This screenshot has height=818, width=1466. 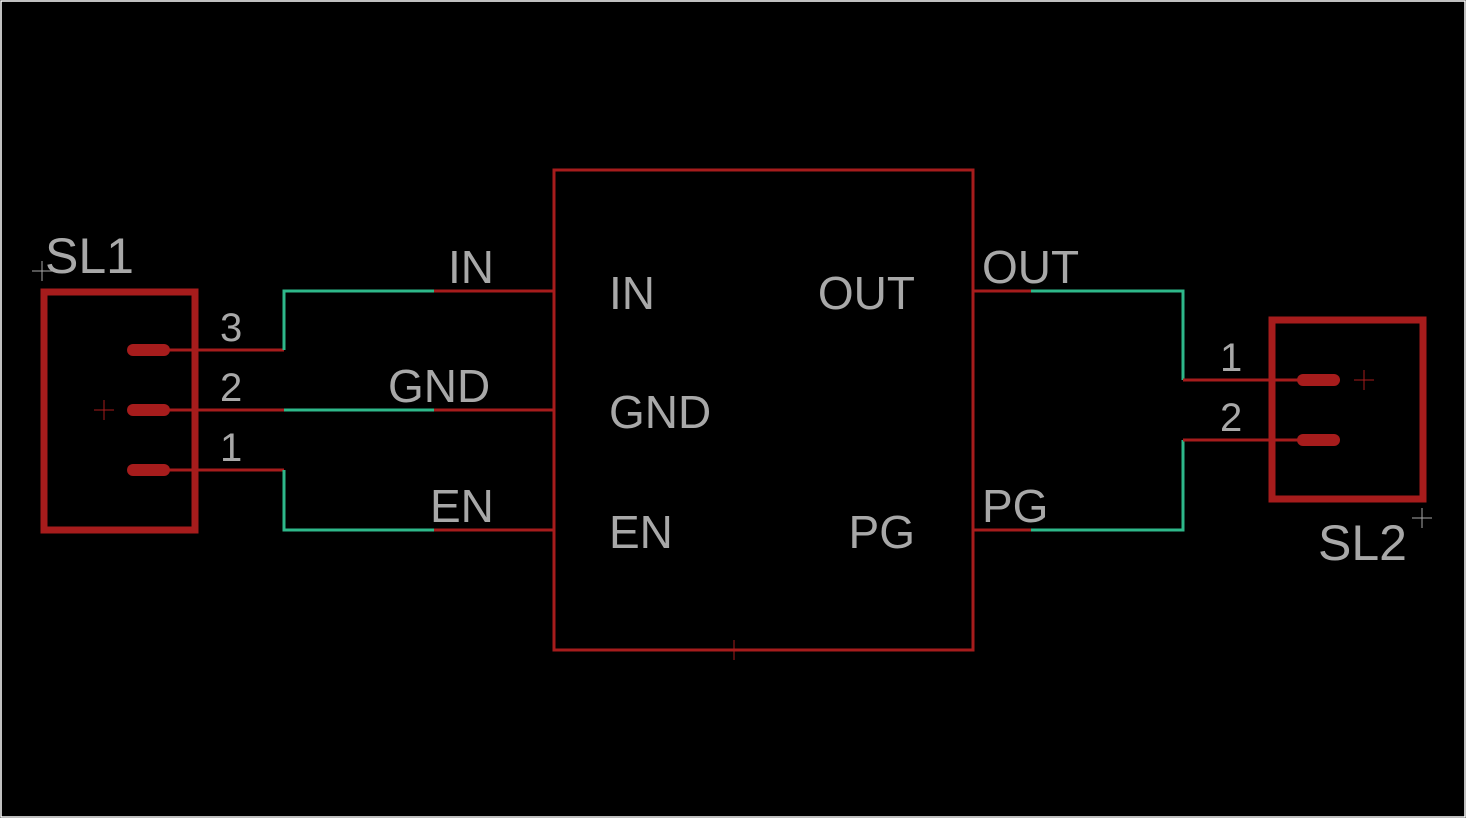 I want to click on ic-pin-label-in: IN, so click(x=632, y=293).